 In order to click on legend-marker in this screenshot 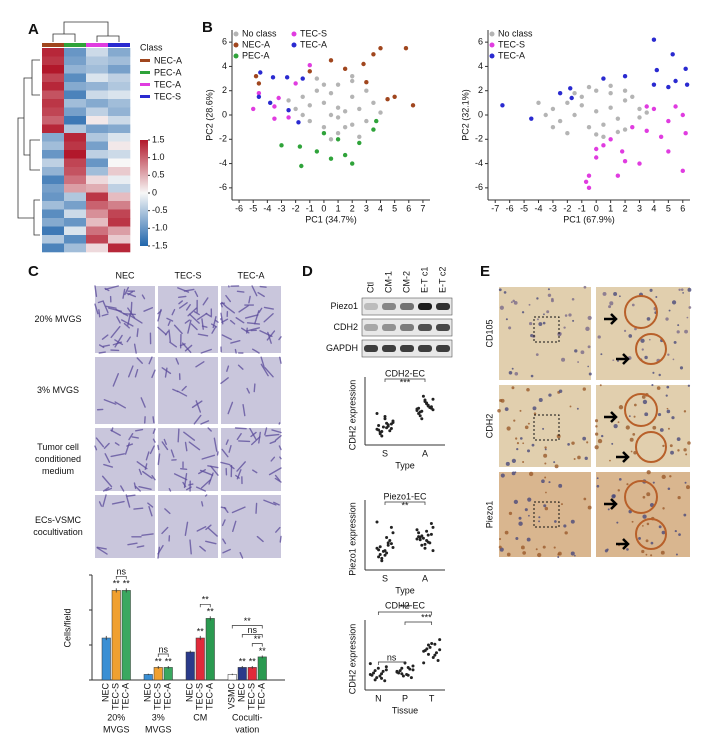, I will do `click(236, 45)`.